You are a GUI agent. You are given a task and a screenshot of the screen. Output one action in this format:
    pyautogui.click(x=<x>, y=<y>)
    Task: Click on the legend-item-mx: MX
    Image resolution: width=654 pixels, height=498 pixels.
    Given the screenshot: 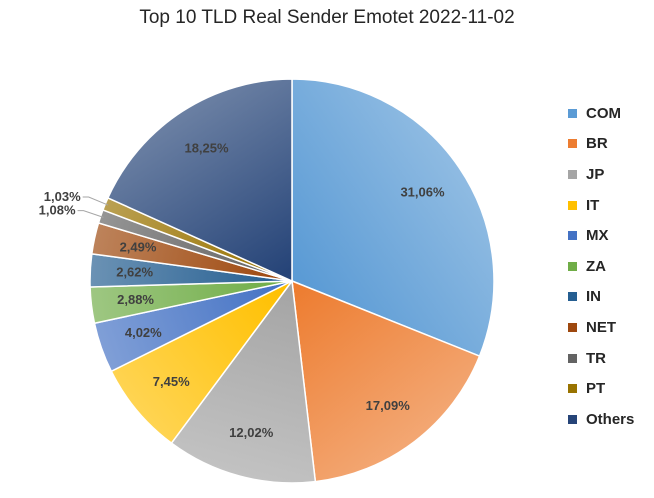 What is the action you would take?
    pyautogui.click(x=601, y=235)
    